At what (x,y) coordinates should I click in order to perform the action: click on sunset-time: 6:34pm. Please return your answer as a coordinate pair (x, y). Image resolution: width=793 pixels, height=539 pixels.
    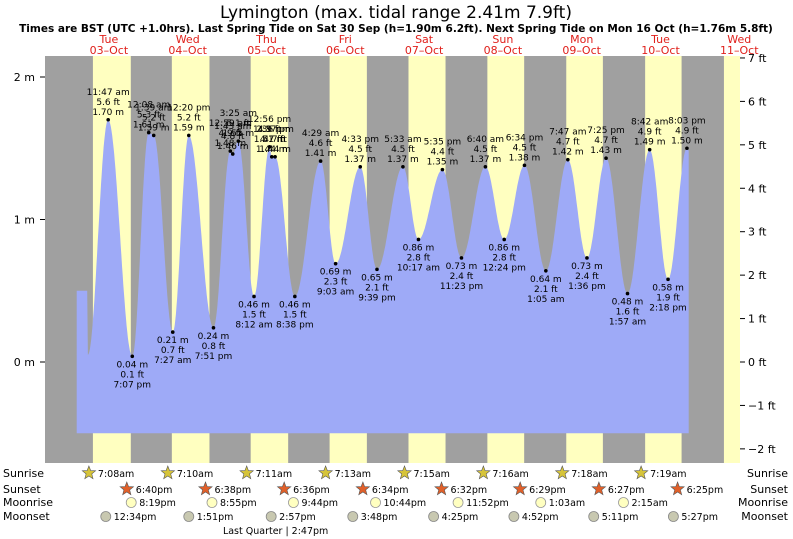
    Looking at the image, I should click on (390, 490).